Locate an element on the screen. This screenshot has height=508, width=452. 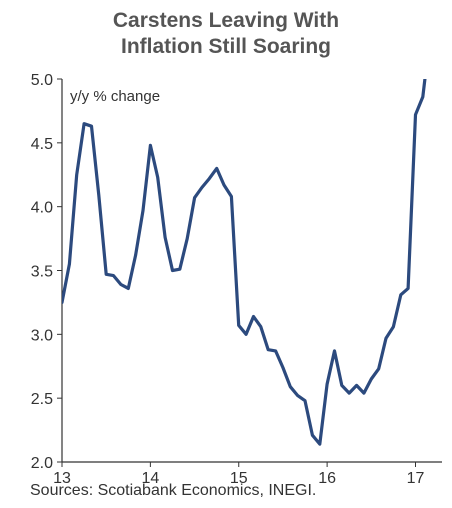
y-tick-label: 5.0 is located at coordinates (42, 80).